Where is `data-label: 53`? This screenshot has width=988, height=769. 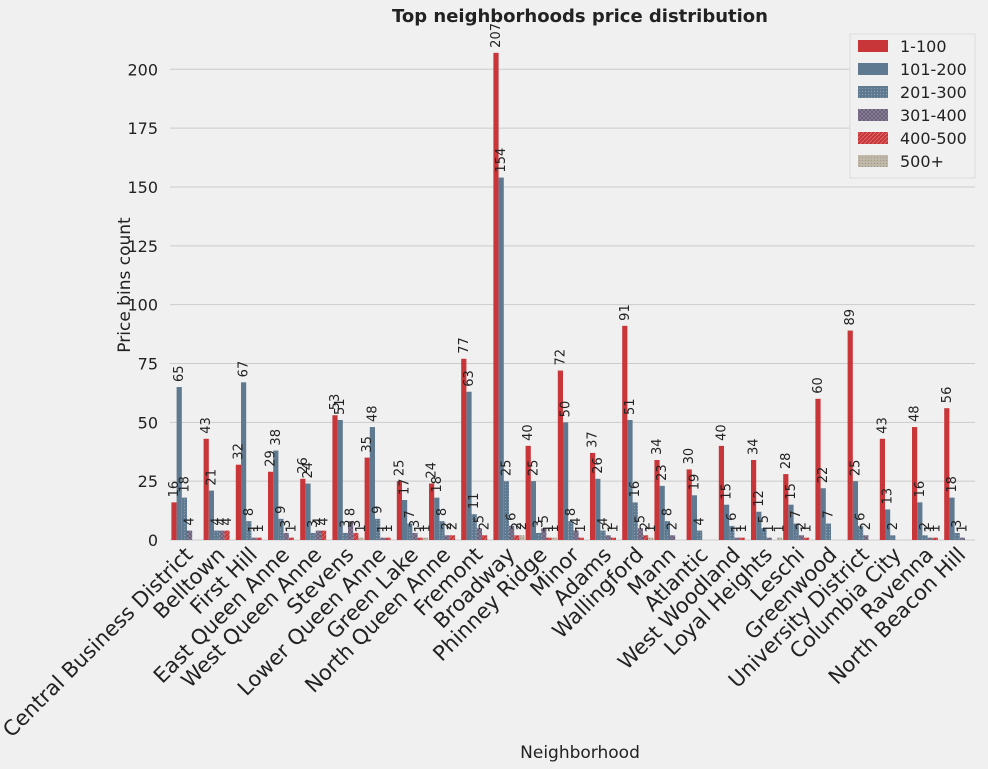 data-label: 53 is located at coordinates (335, 402).